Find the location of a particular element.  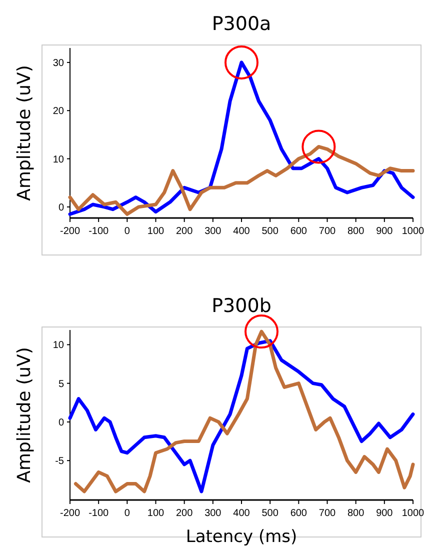

x-axis-title: Latency (ms) is located at coordinates (242, 537).